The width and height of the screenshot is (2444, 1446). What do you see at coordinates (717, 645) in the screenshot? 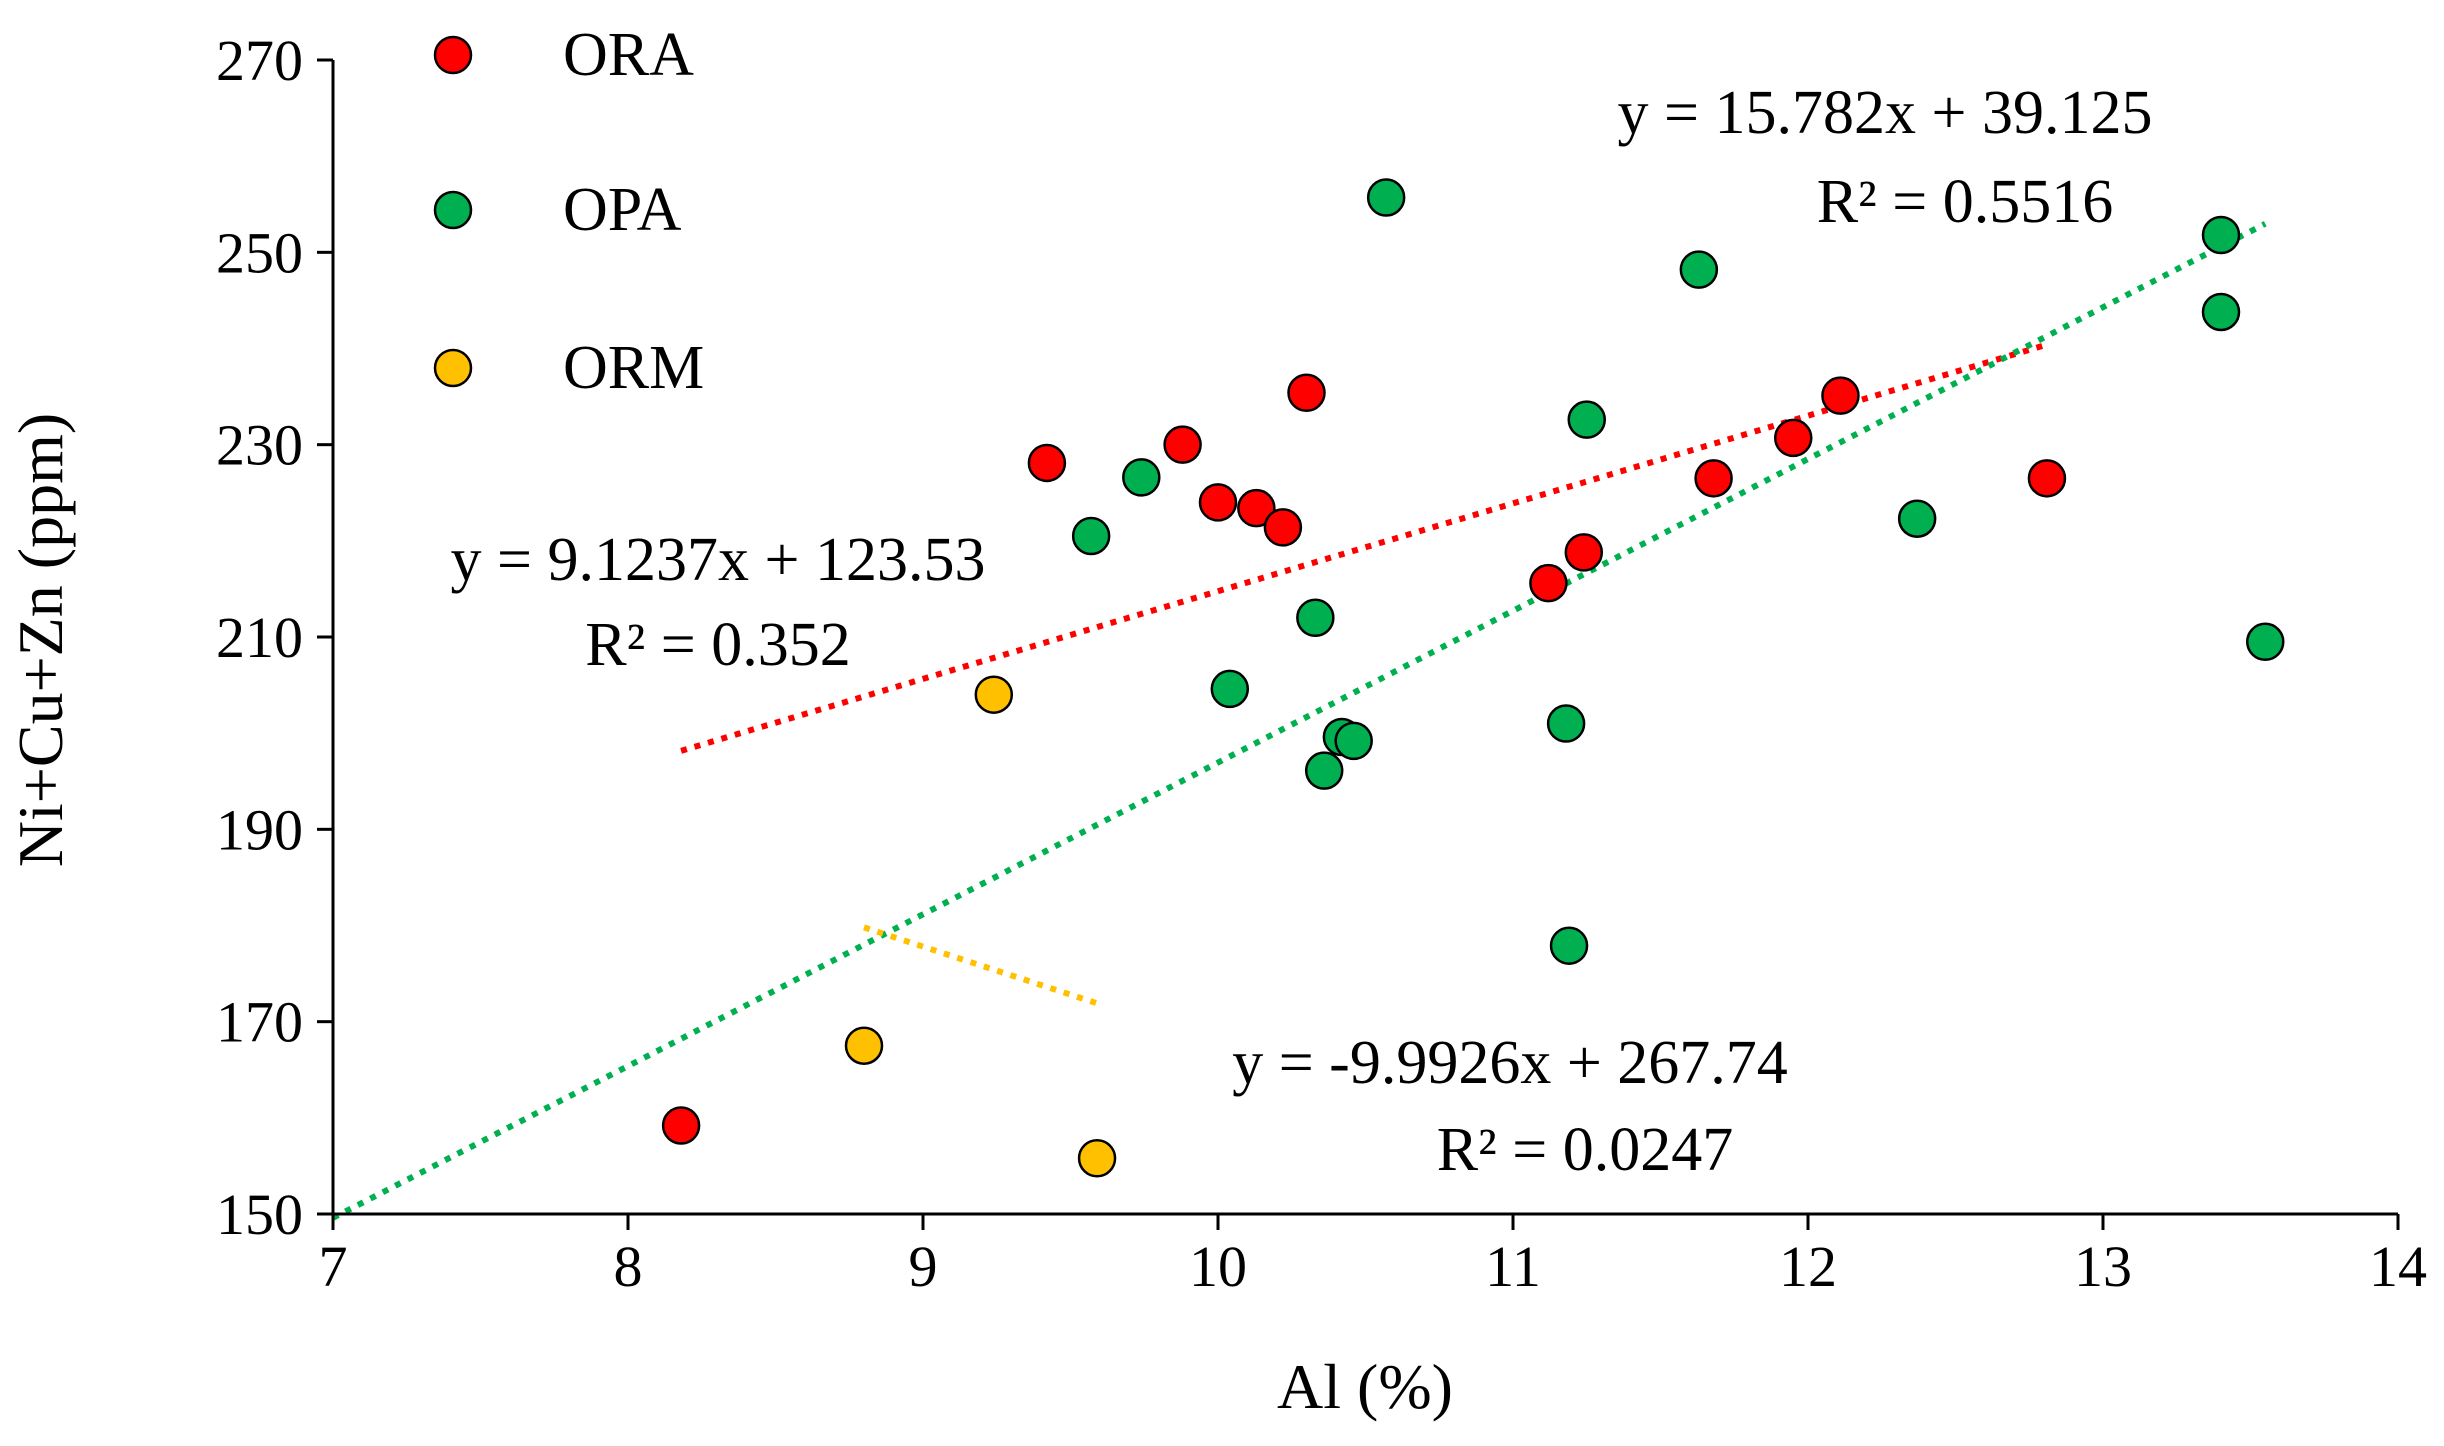
I see `r-squared-ora: R² = 0.352` at bounding box center [717, 645].